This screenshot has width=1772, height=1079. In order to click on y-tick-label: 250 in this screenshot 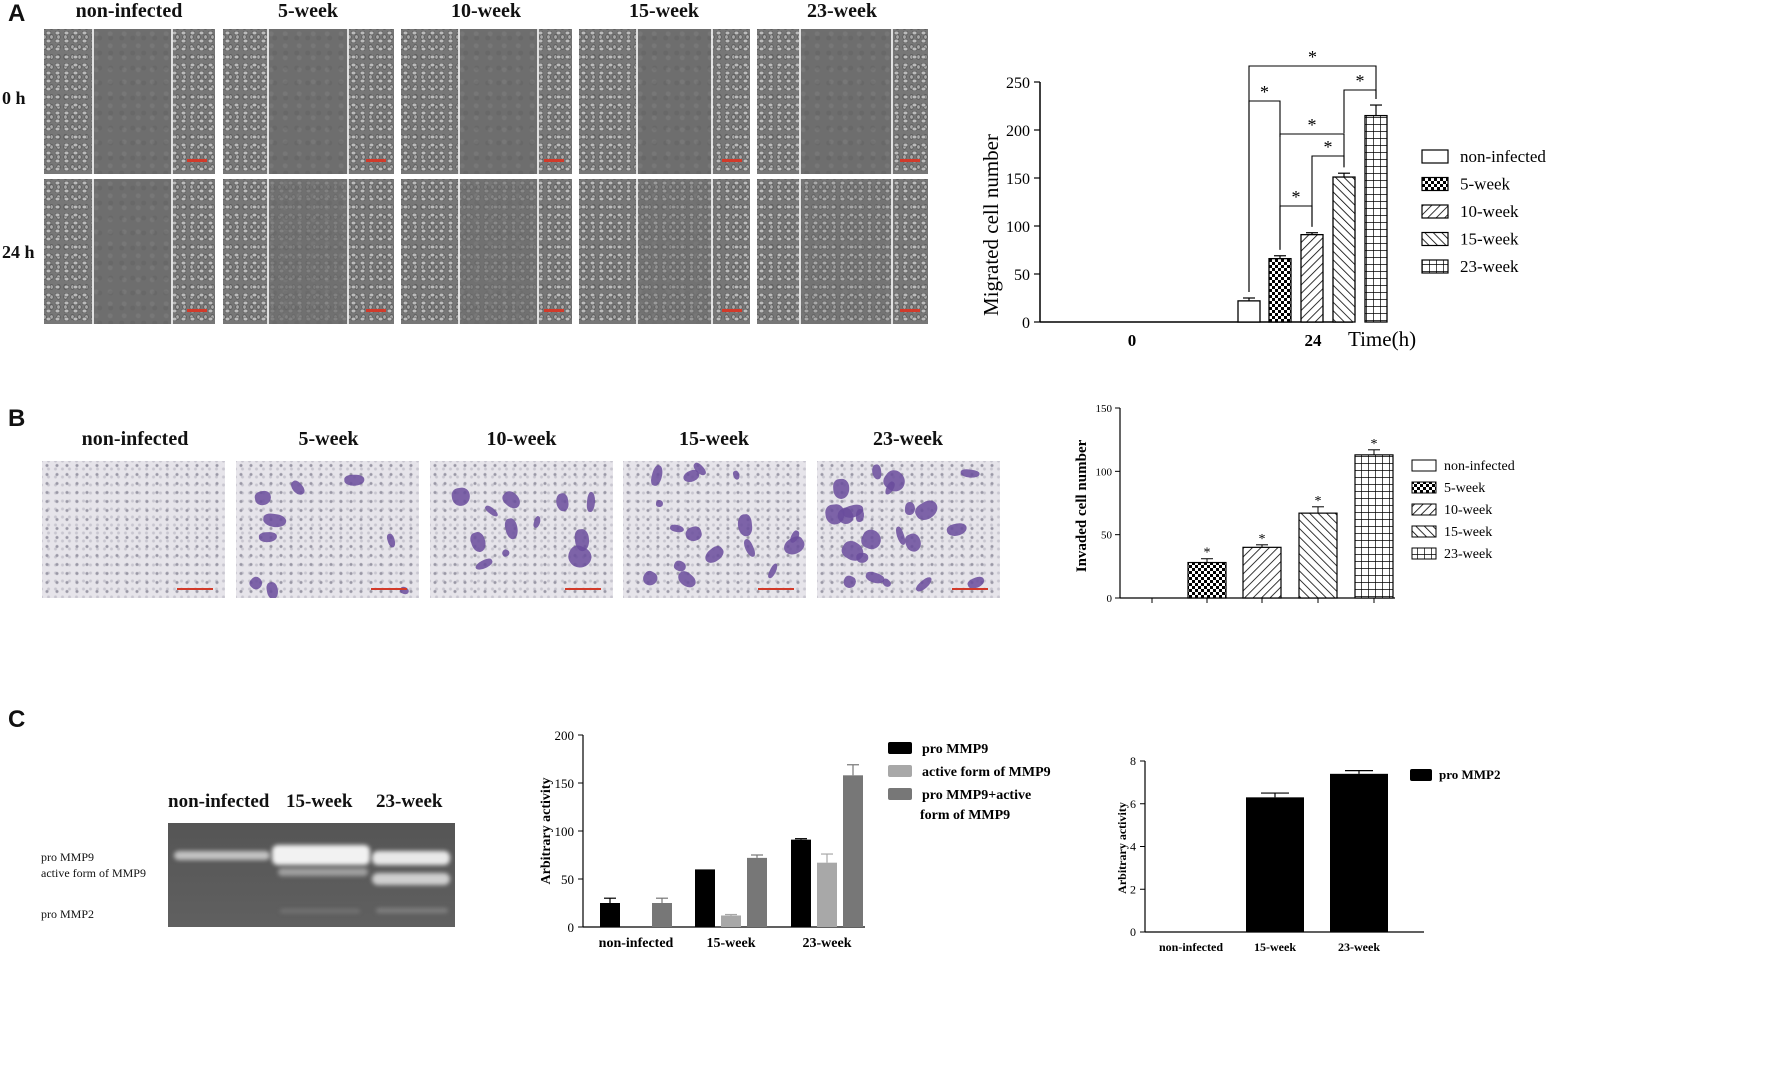, I will do `click(1018, 83)`.